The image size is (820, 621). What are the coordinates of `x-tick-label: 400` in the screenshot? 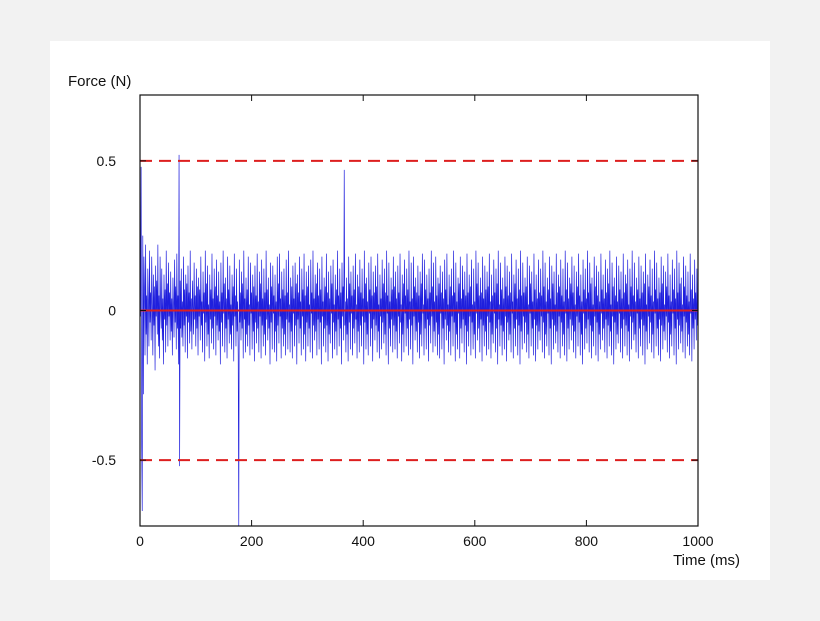 It's located at (364, 541).